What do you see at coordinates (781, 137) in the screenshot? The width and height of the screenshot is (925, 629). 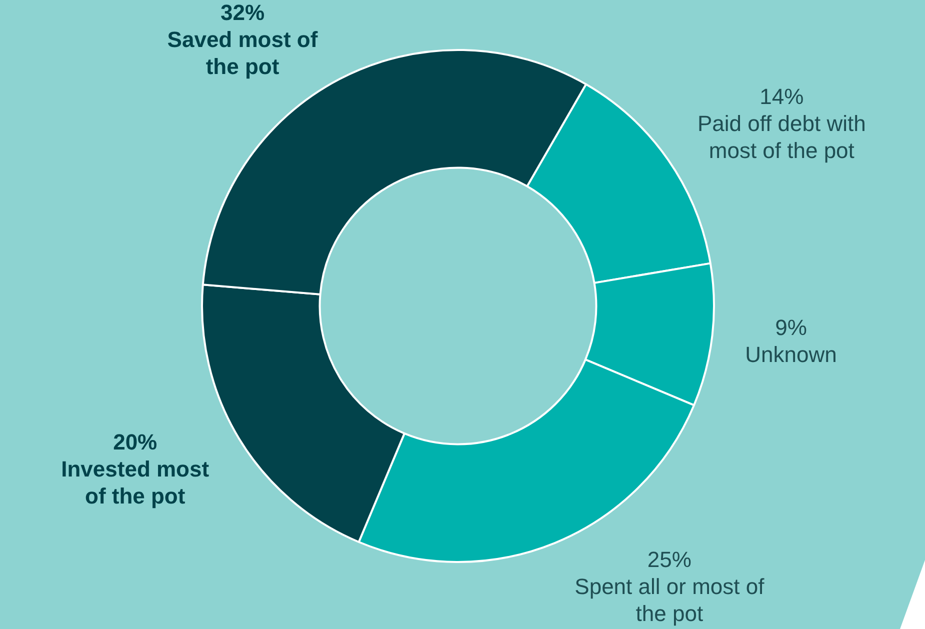 I see `slice-label: Paid off debt with most of the pot` at bounding box center [781, 137].